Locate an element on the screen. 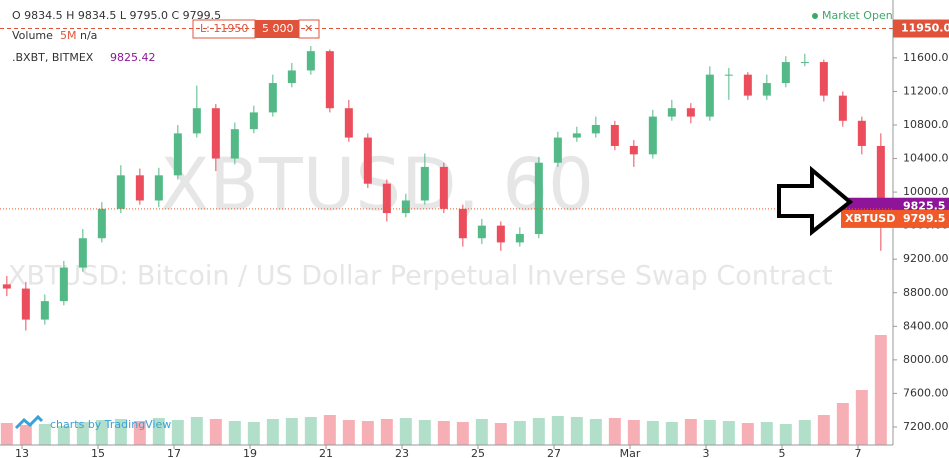  x-tick-label: 15 is located at coordinates (98, 452).